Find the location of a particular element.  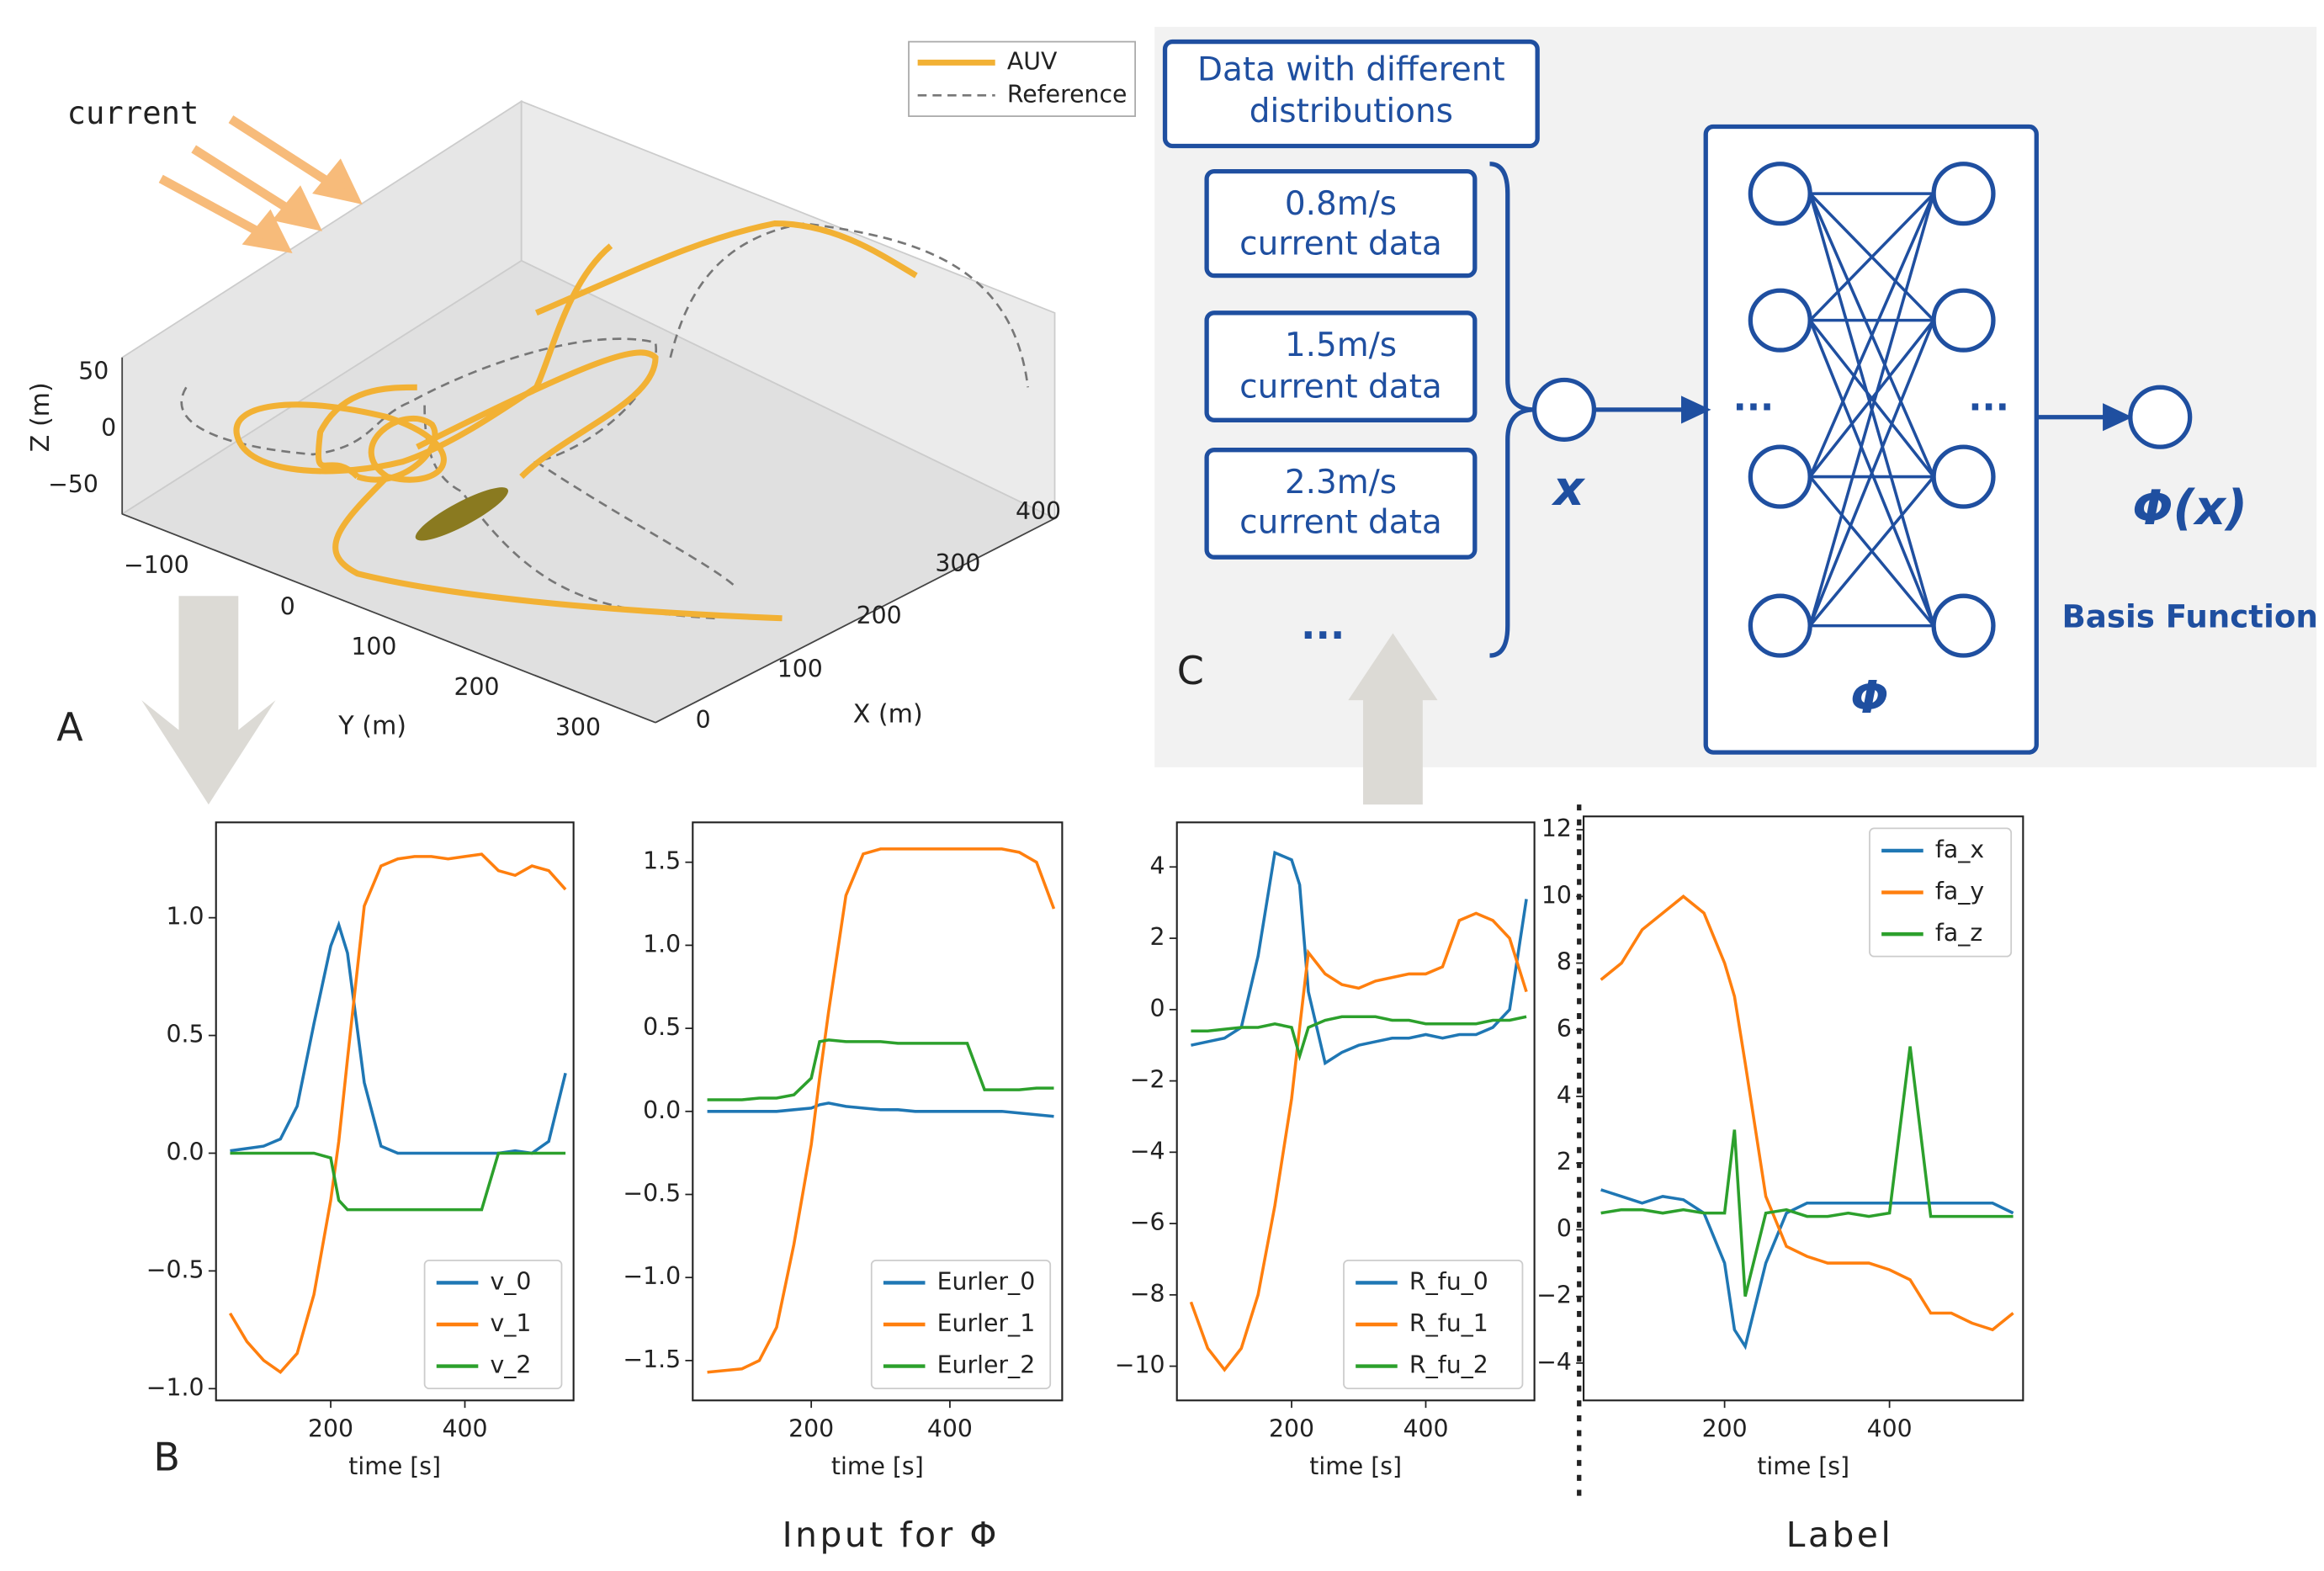

legend-label: Reference is located at coordinates (1067, 94).